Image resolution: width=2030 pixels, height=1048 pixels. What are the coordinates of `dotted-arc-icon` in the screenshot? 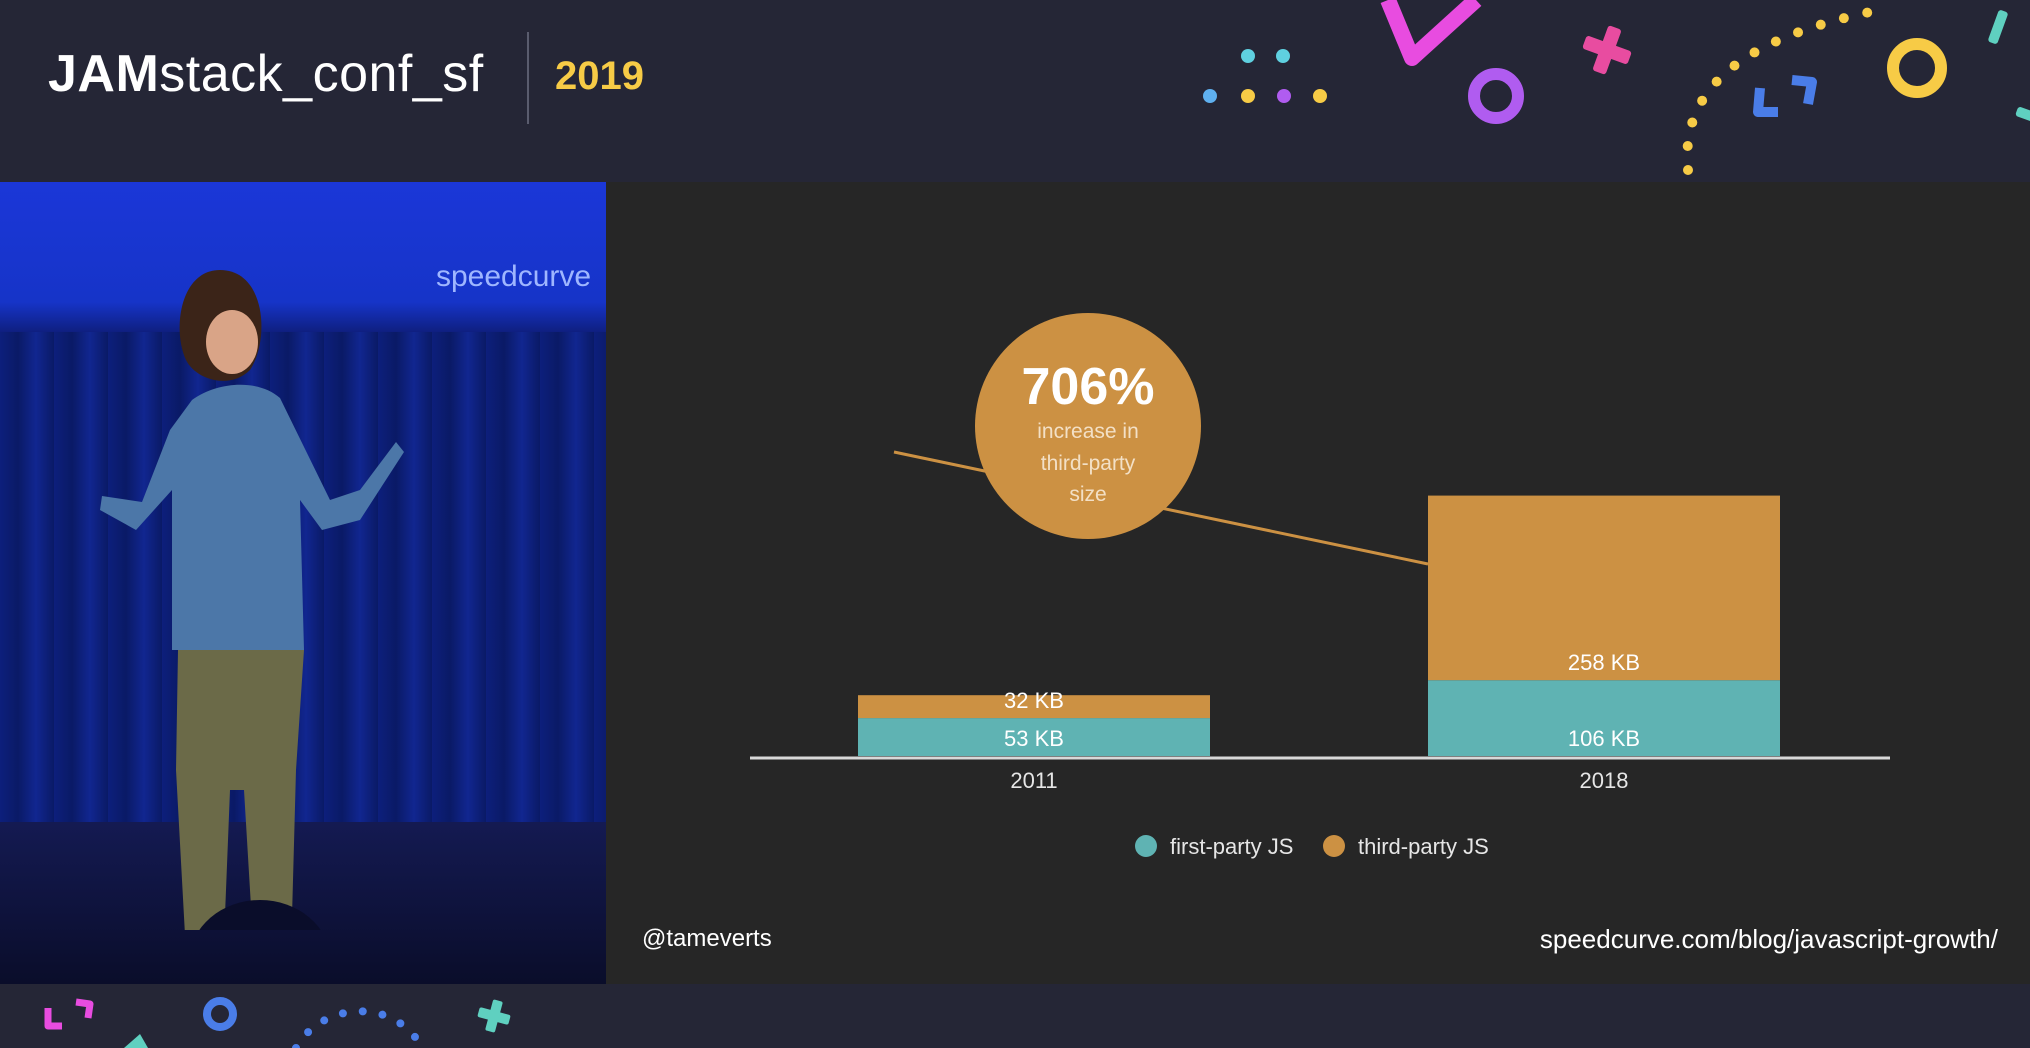 It's located at (1778, 91).